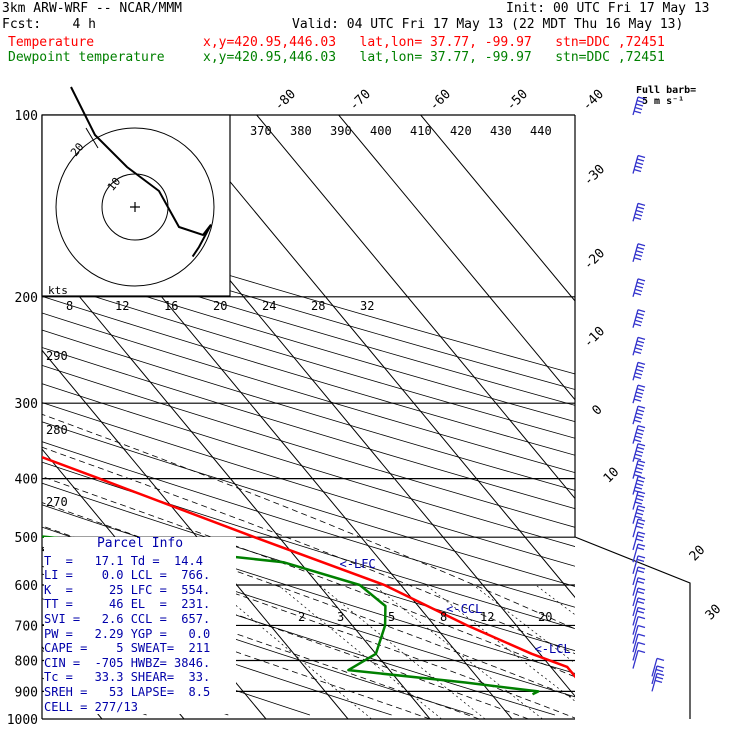 This screenshot has width=740, height=740. I want to click on level-annotation: <-LCL, so click(553, 649).